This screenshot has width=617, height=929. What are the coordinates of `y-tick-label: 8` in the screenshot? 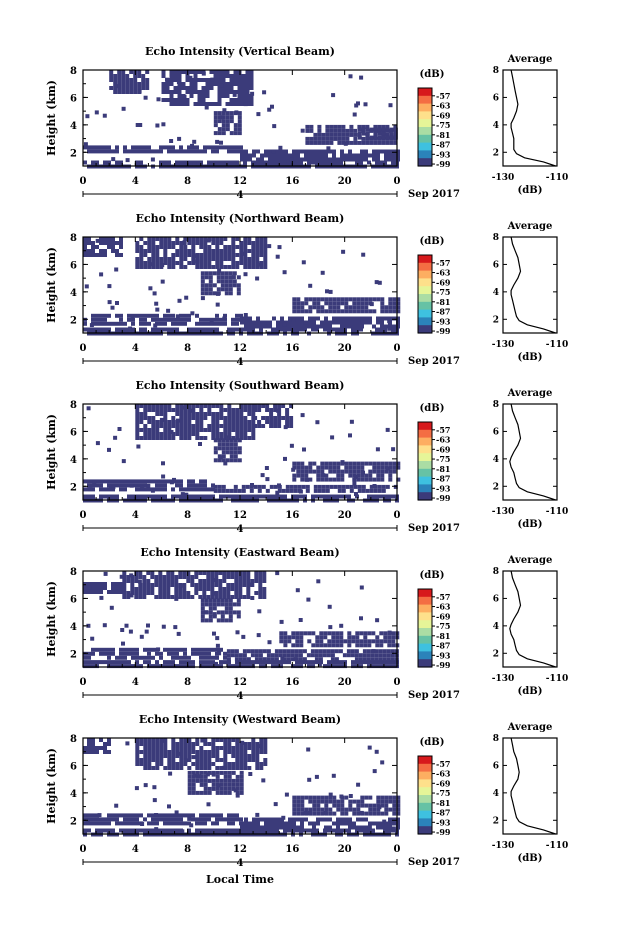 It's located at (73, 572).